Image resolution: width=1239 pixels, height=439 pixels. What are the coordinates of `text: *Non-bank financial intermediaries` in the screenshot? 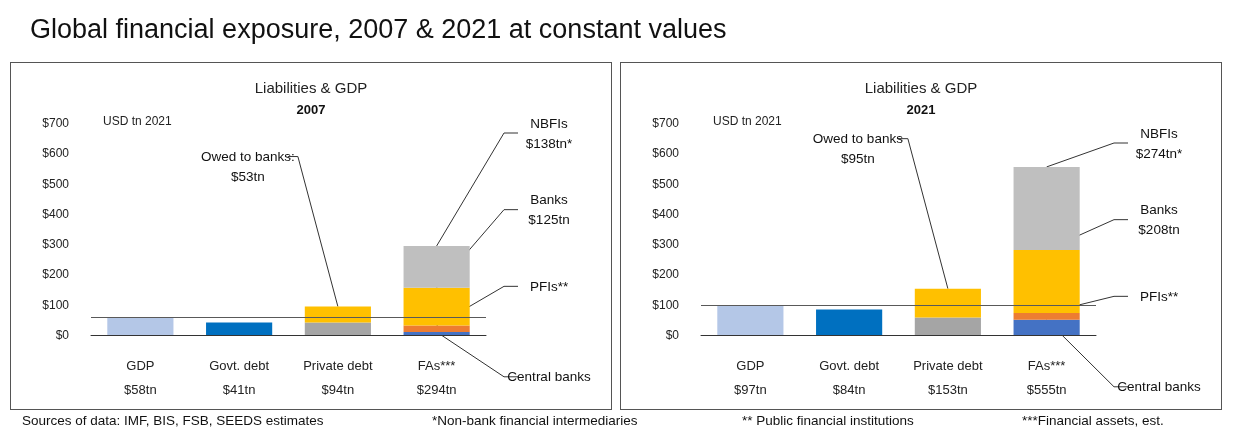 It's located at (535, 420).